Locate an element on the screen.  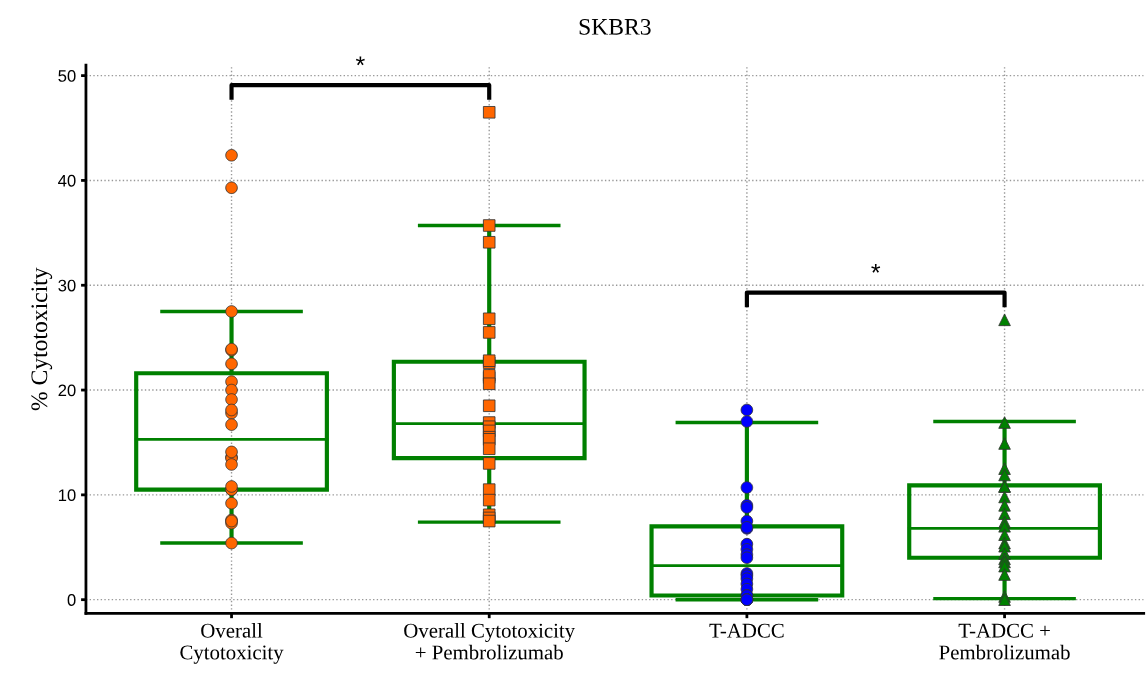
y-tick-label: 30 is located at coordinates (67, 285).